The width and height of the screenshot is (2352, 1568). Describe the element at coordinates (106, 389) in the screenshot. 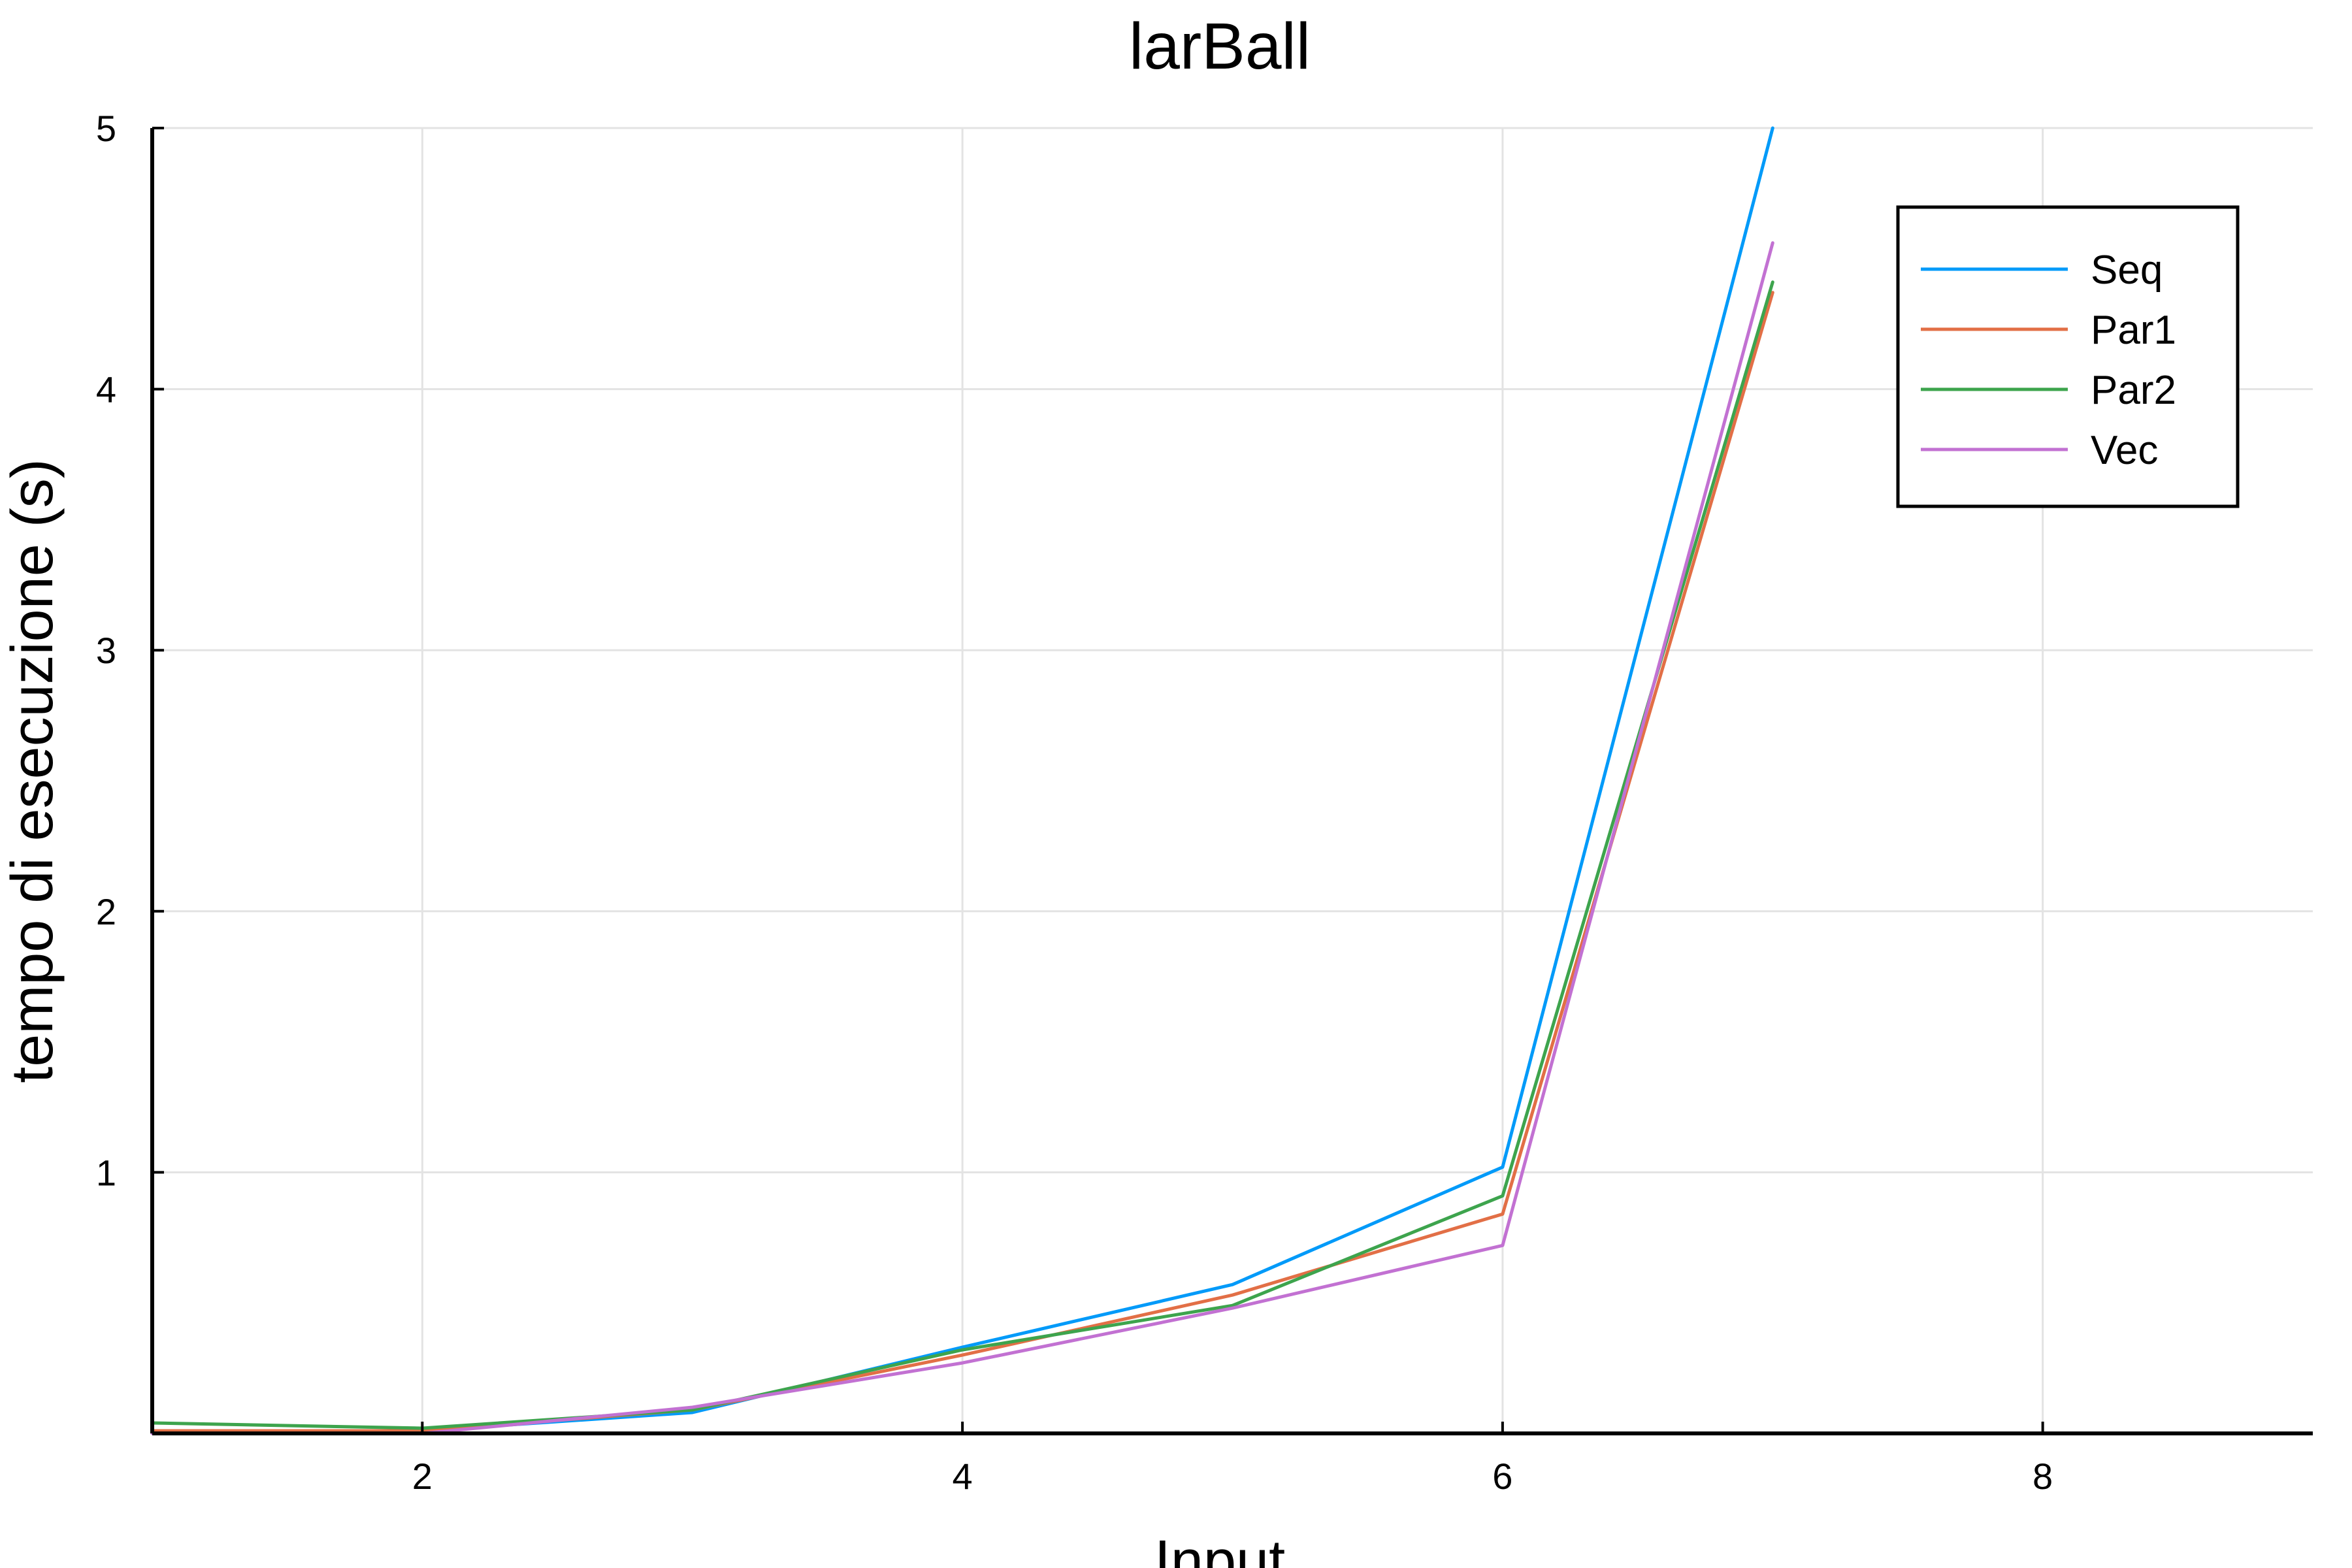

I see `y-tick-label: 4` at that location.